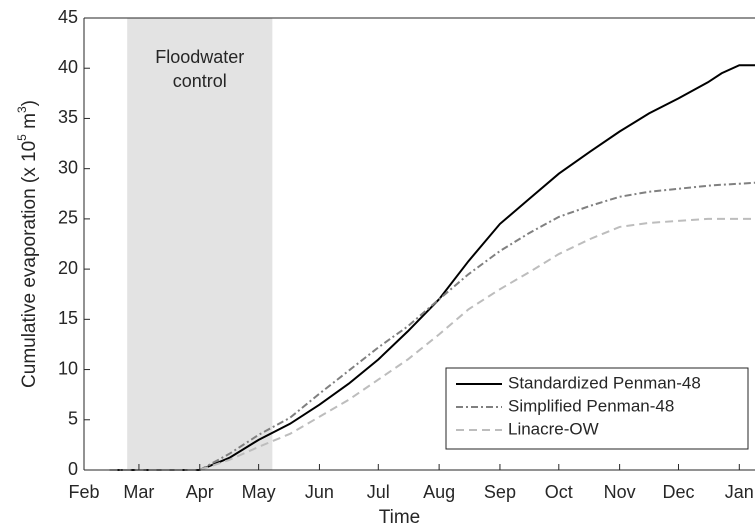 This screenshot has width=756, height=530. I want to click on y-tick-label: 10, so click(68, 368).